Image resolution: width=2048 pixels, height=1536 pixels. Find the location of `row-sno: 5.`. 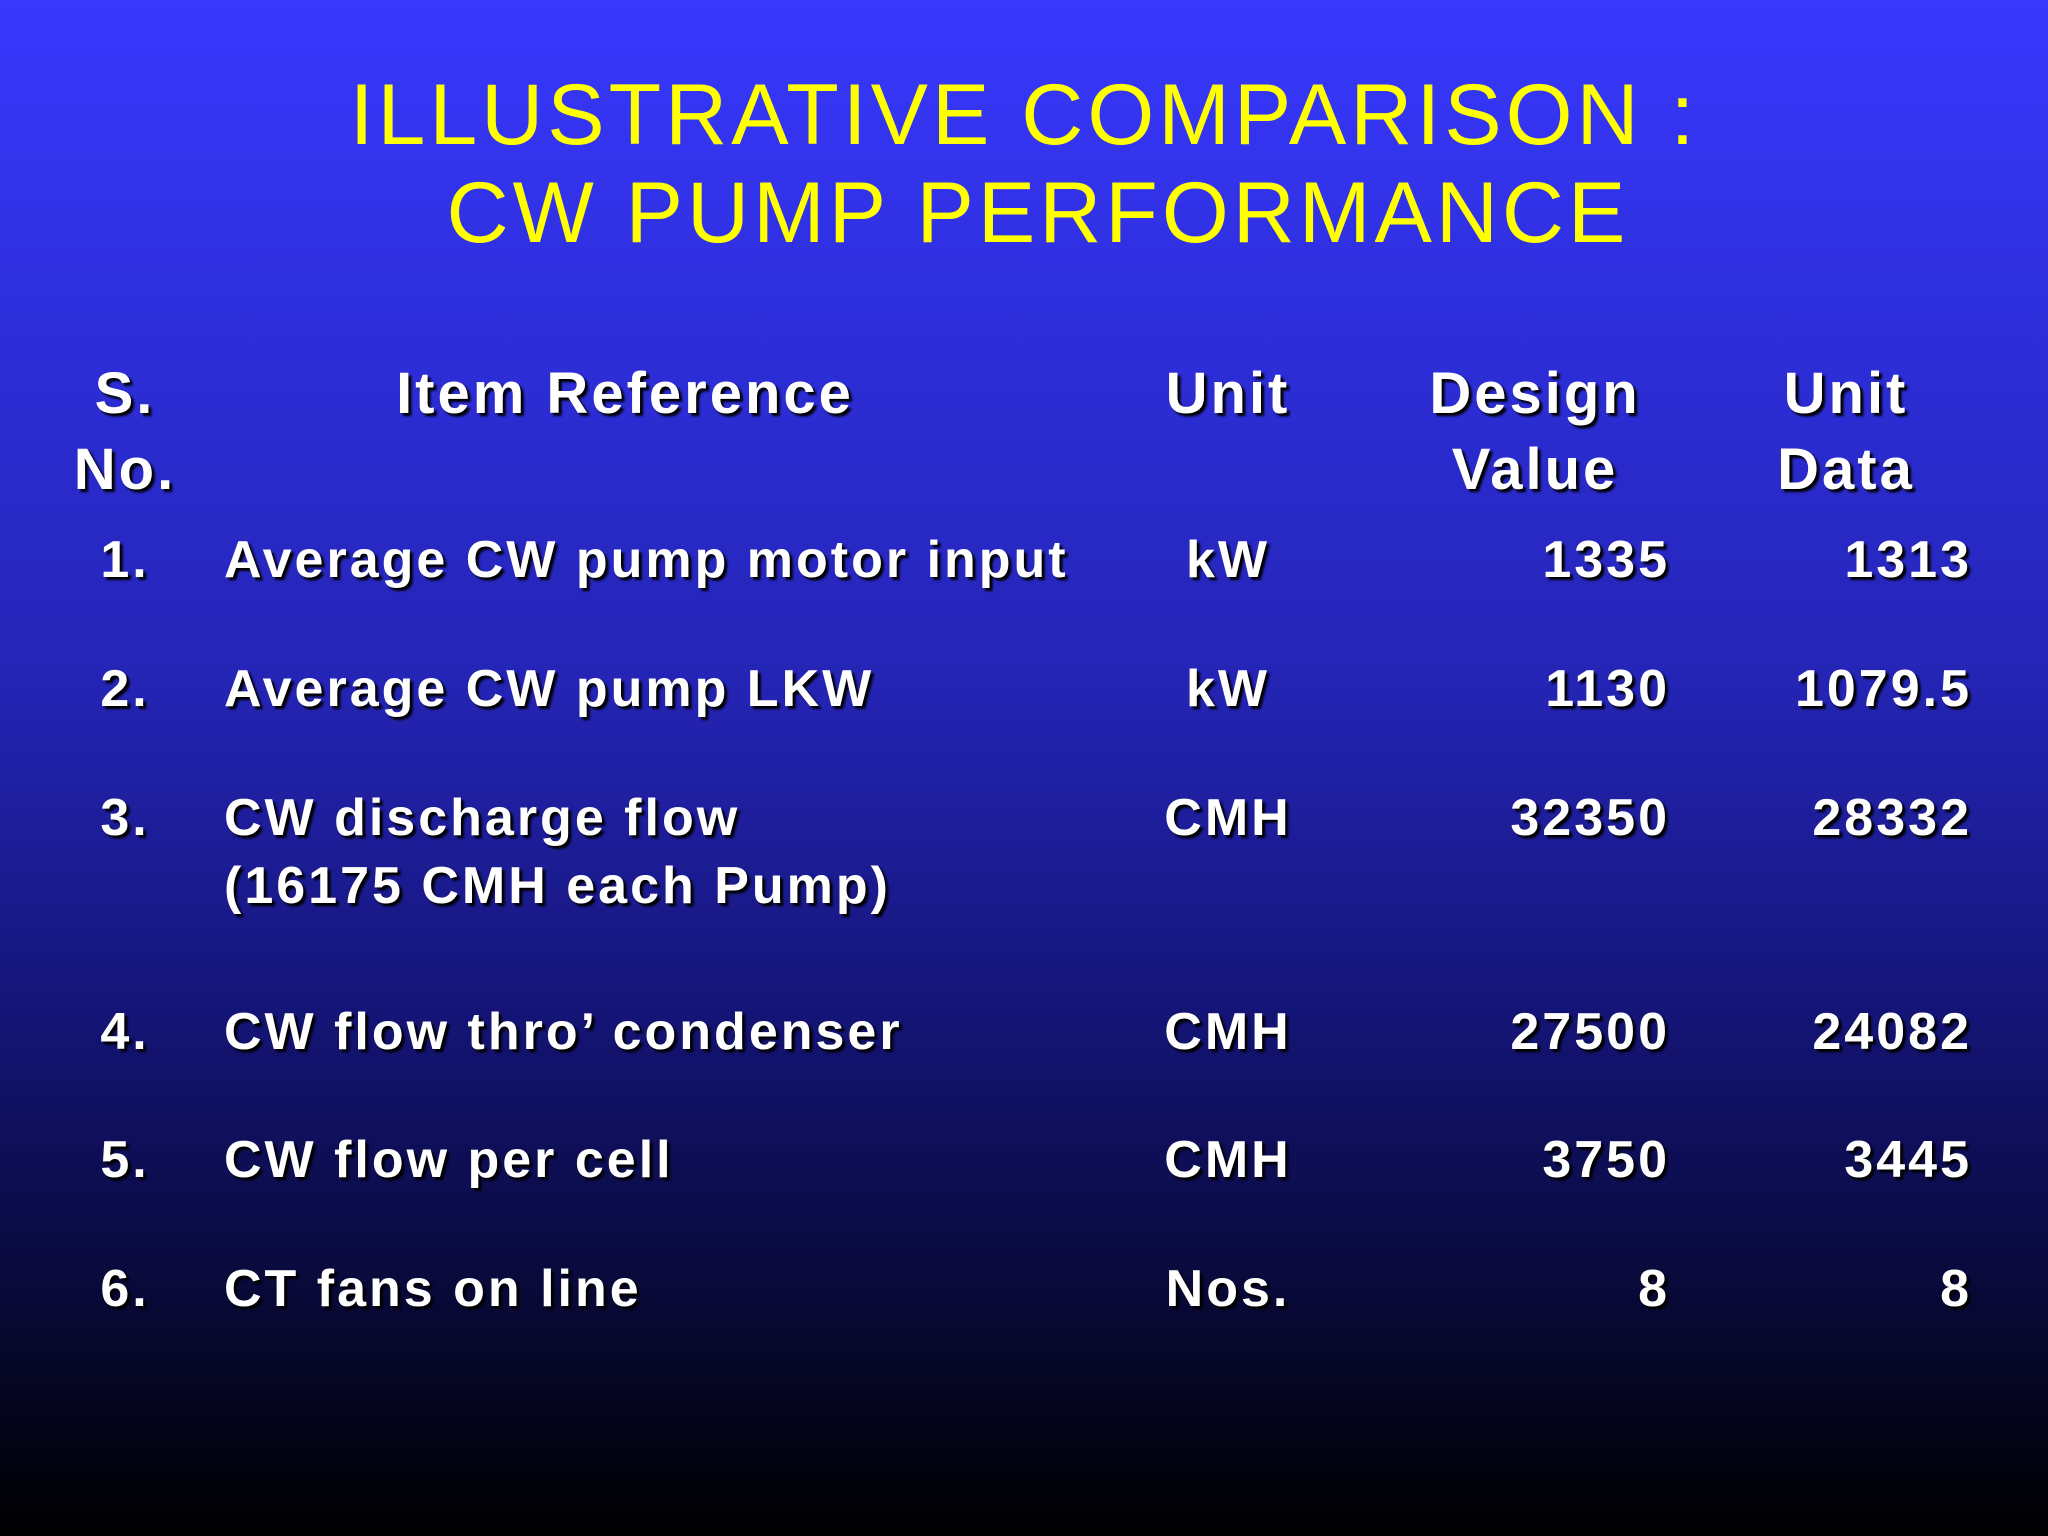

row-sno: 5. is located at coordinates (125, 1160).